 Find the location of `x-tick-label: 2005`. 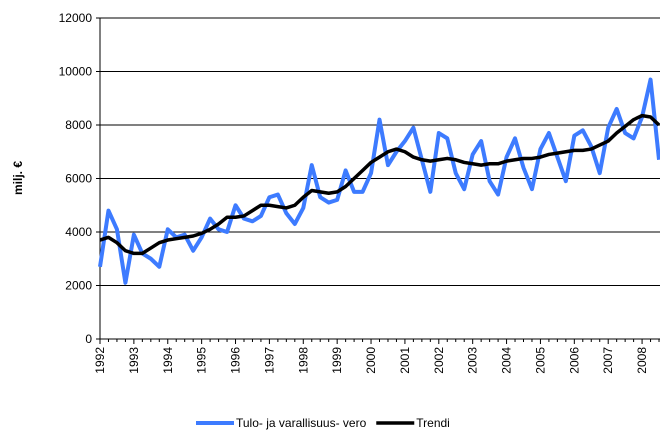

x-tick-label: 2005 is located at coordinates (540, 360).